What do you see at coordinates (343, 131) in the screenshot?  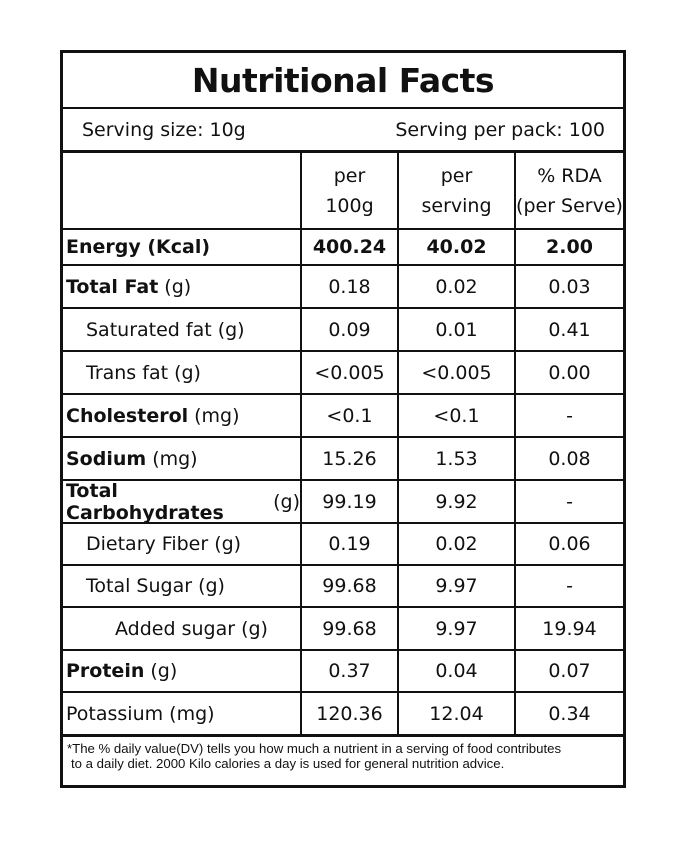 I see `serving-info: Serving size: 10g Serving per pack: 100` at bounding box center [343, 131].